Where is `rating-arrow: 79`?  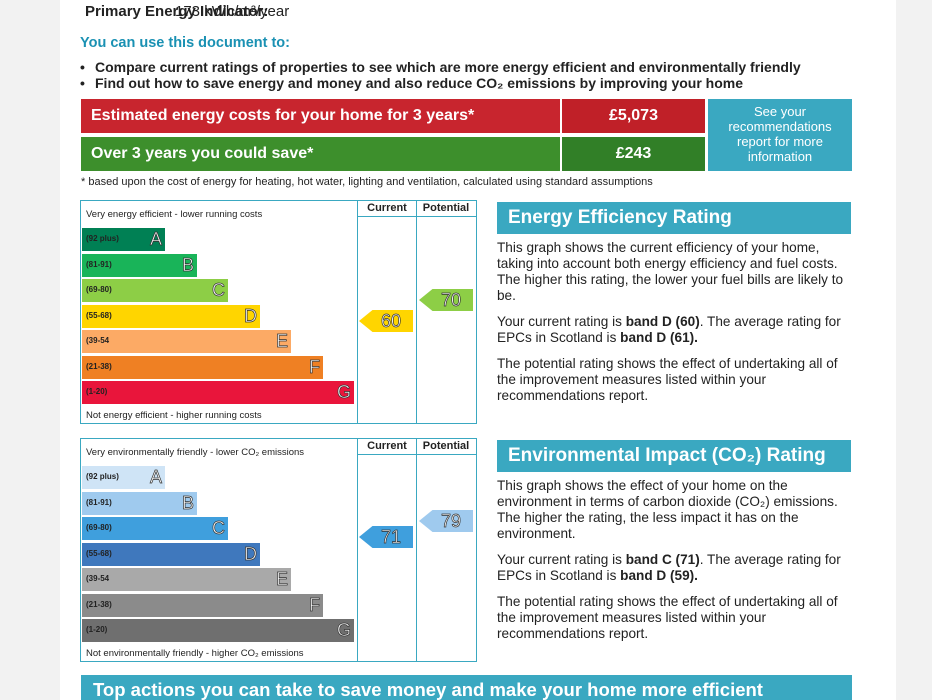 rating-arrow: 79 is located at coordinates (446, 521).